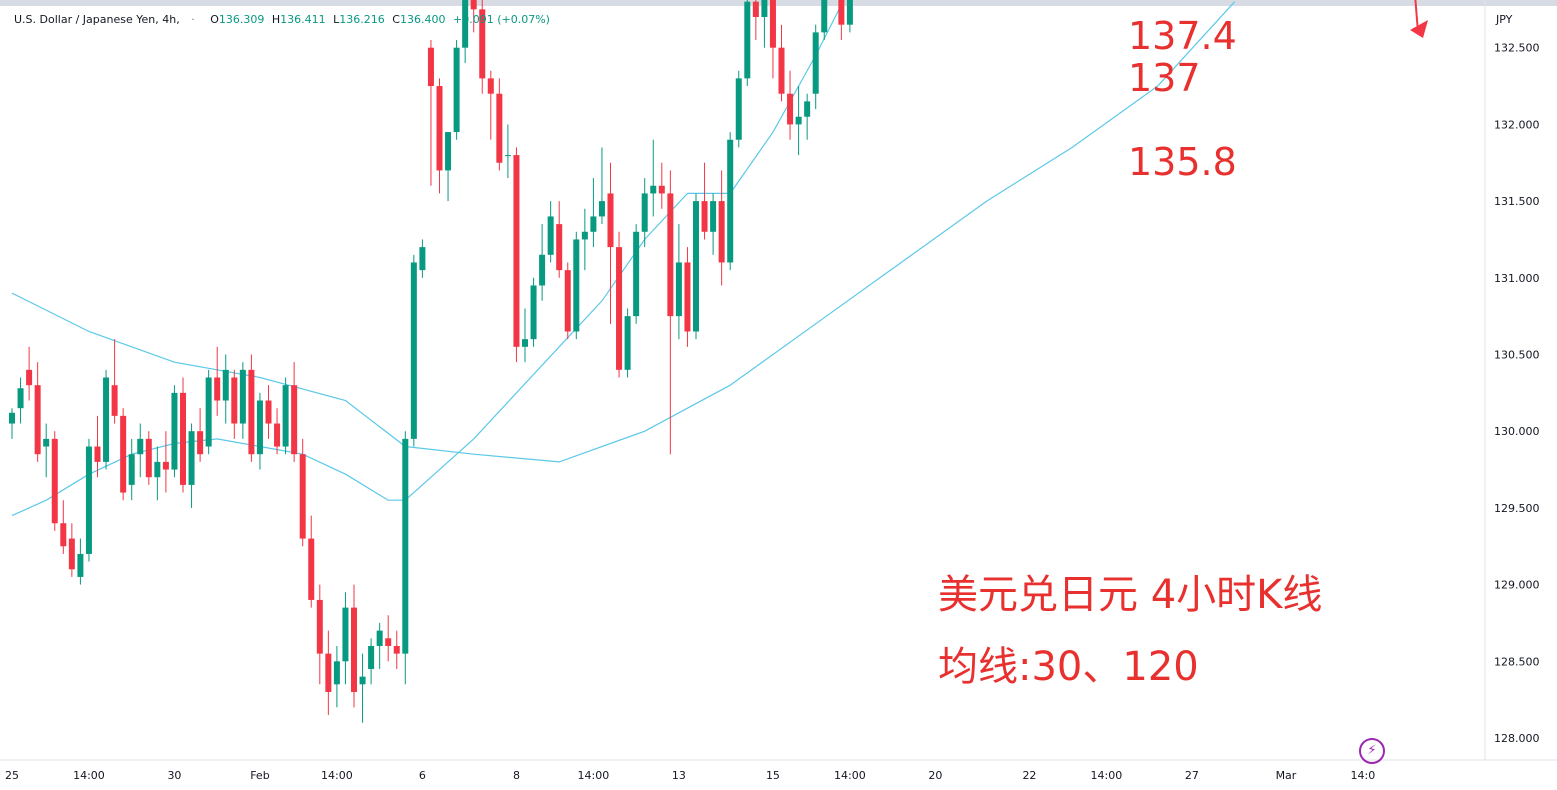 Image resolution: width=1557 pixels, height=790 pixels. What do you see at coordinates (241, 19) in the screenshot?
I see `open-value: 136.309` at bounding box center [241, 19].